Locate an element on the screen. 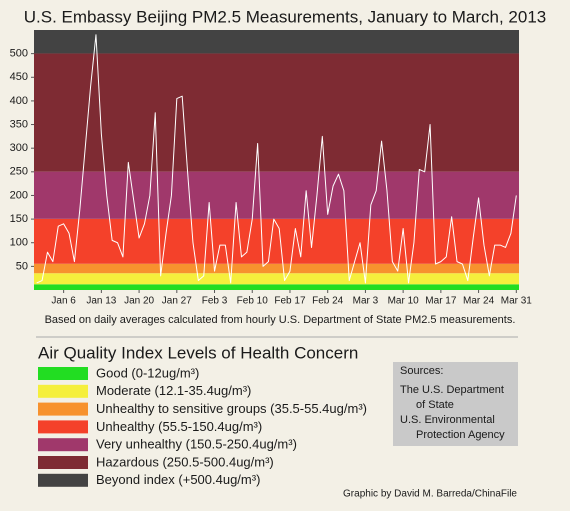  source-line: U.S. Environmental is located at coordinates (447, 420).